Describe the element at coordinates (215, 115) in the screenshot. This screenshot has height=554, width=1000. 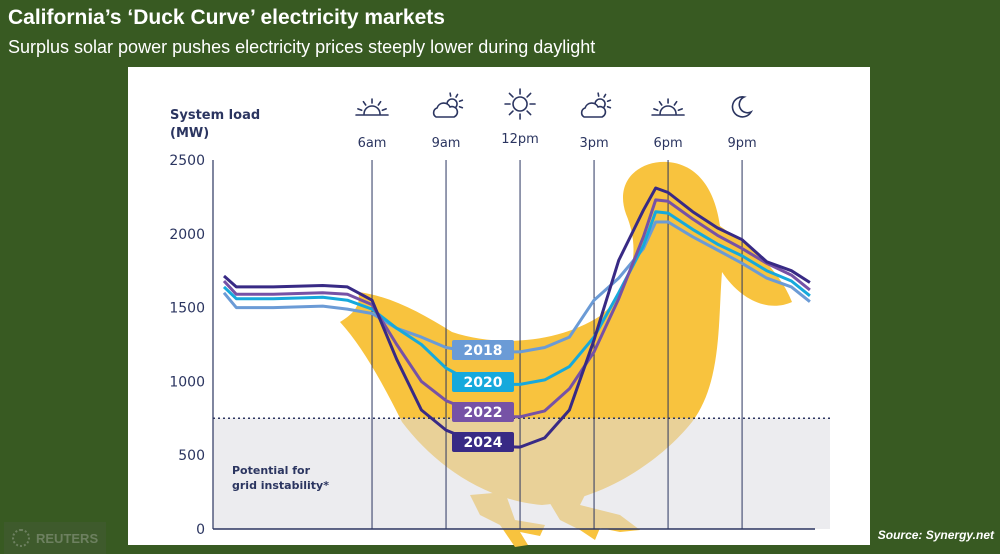
I see `y-axis-title-line1: System load` at that location.